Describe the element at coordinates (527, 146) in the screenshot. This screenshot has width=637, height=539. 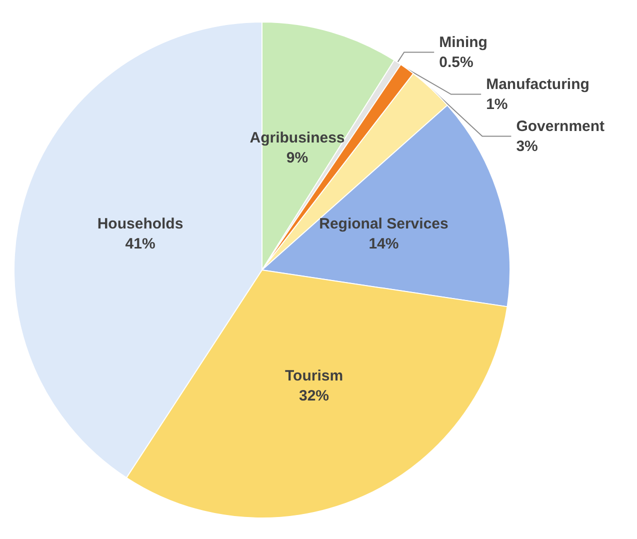
I see `data-label: 3%` at that location.